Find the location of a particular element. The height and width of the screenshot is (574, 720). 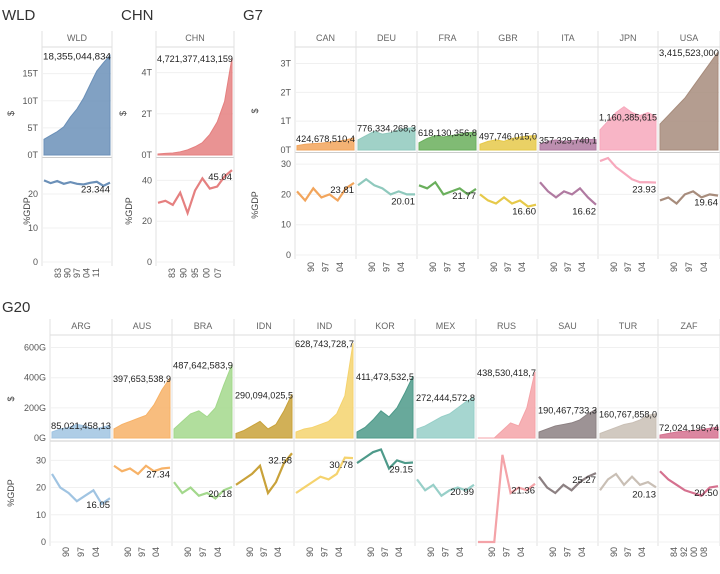

share-value-label: 20.50 is located at coordinates (706, 493).